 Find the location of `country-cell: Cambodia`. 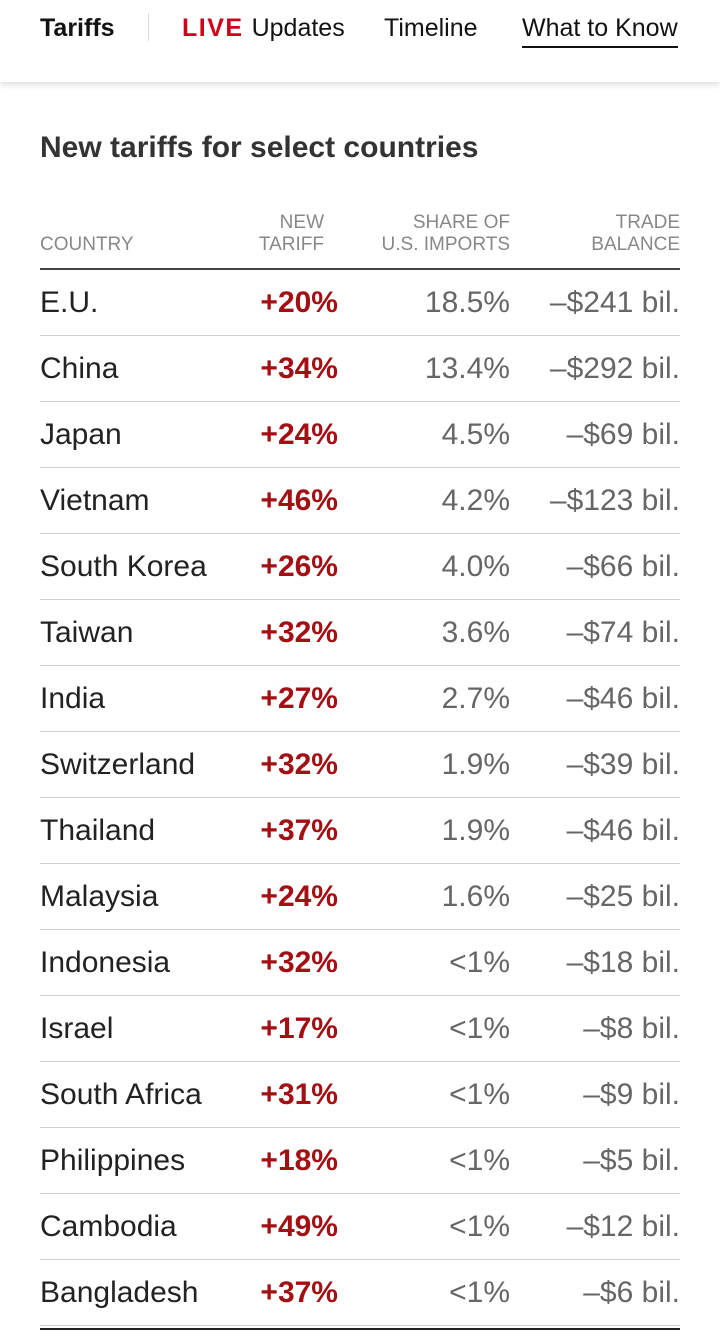

country-cell: Cambodia is located at coordinates (108, 1226).